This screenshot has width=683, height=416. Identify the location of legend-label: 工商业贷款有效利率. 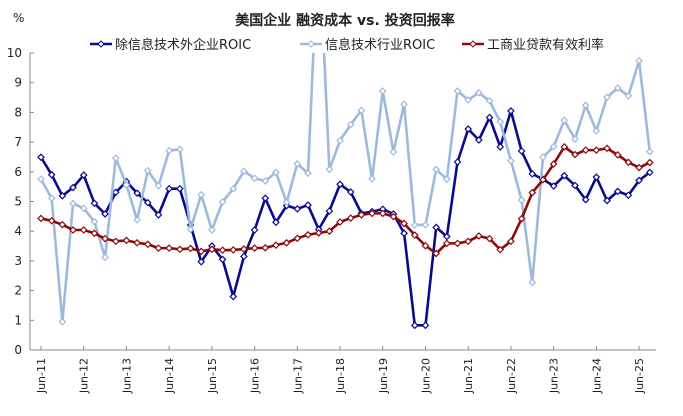
(545, 45).